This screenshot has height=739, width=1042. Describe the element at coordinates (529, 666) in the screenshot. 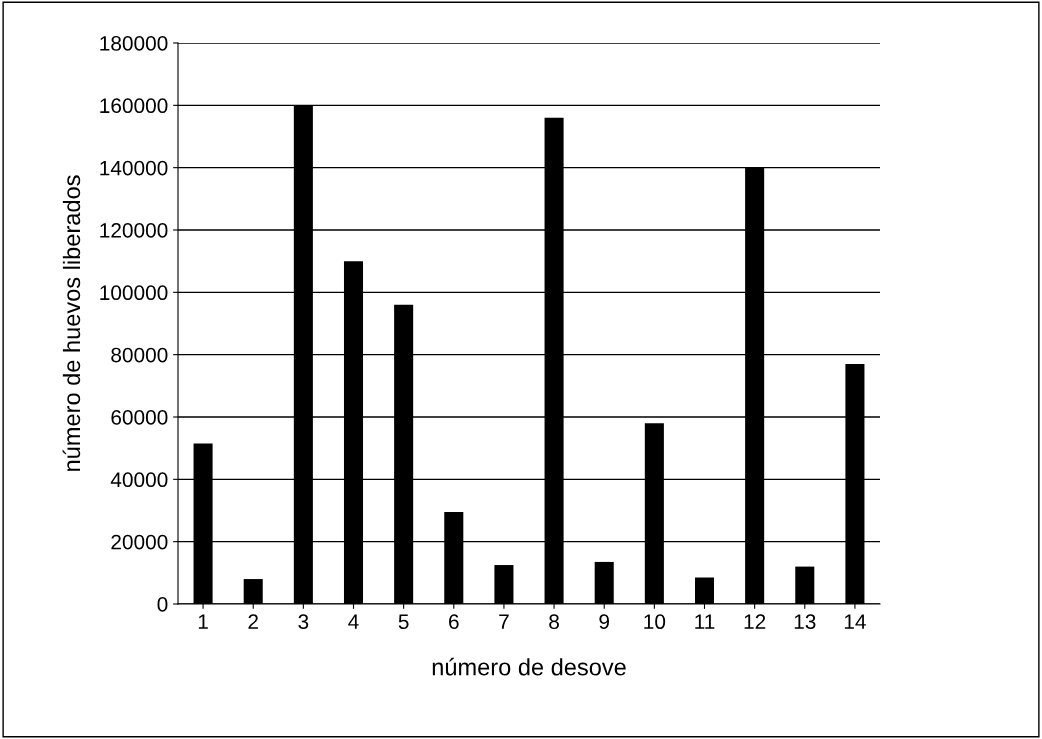

I see `x-axis-title: número de desove` at that location.